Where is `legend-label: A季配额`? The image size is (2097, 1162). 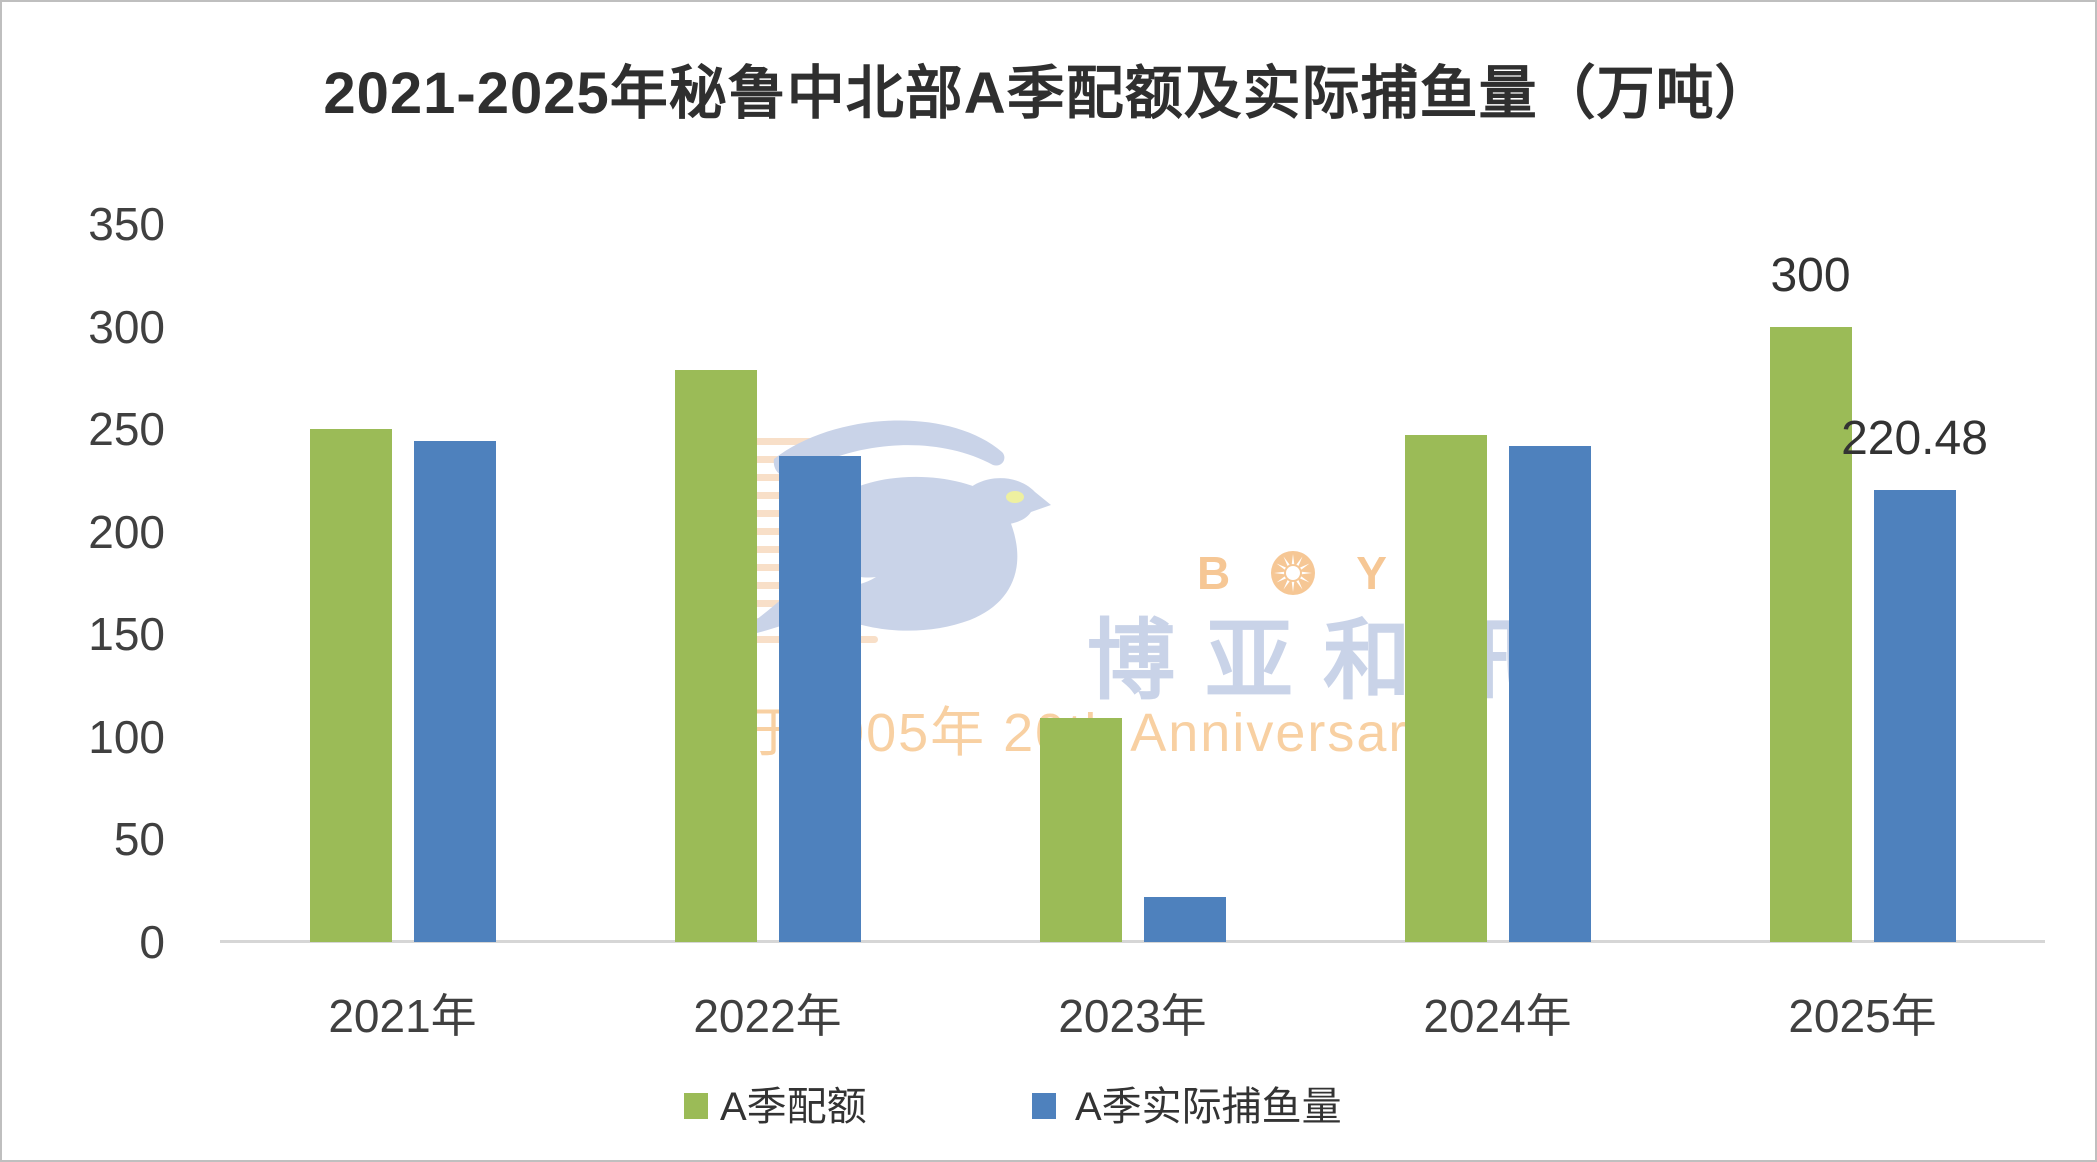
legend-label: A季配额 is located at coordinates (793, 1107).